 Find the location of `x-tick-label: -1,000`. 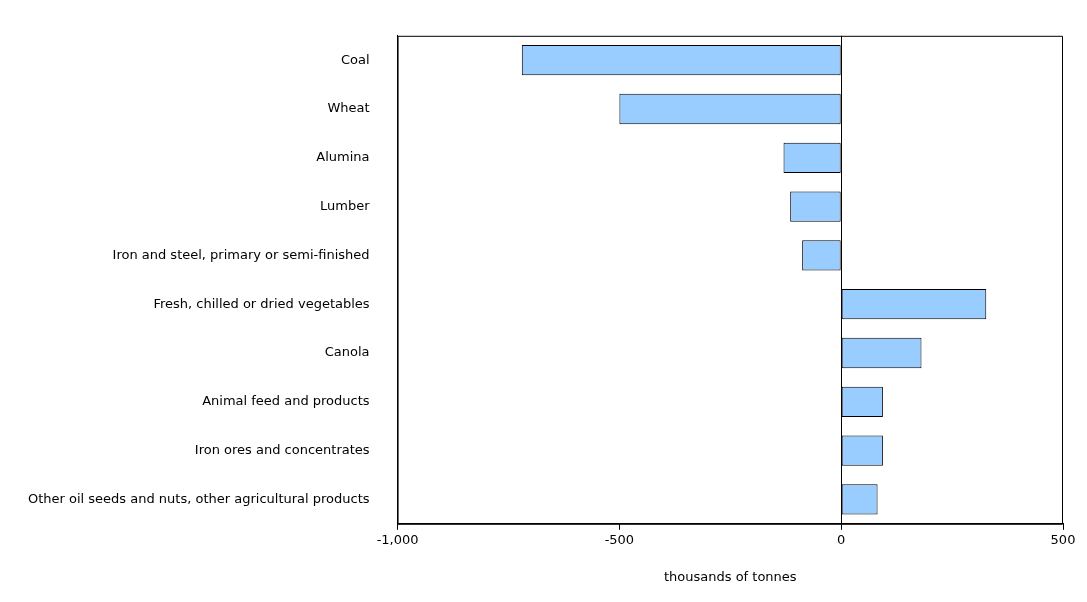

x-tick-label: -1,000 is located at coordinates (397, 539).